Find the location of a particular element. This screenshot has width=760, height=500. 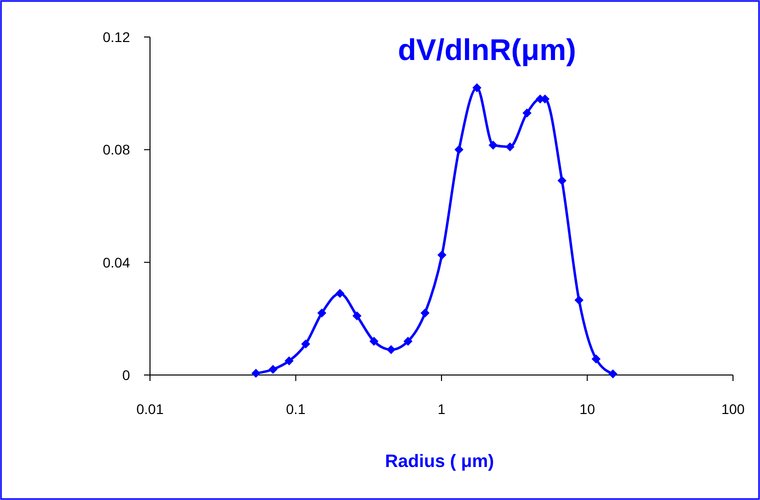

x-tick-label: 100 is located at coordinates (733, 409).